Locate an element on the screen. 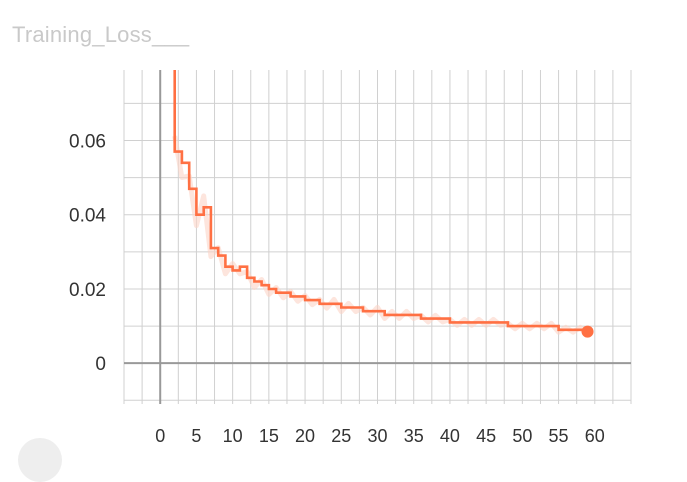  x-tick-label: 10 is located at coordinates (233, 436).